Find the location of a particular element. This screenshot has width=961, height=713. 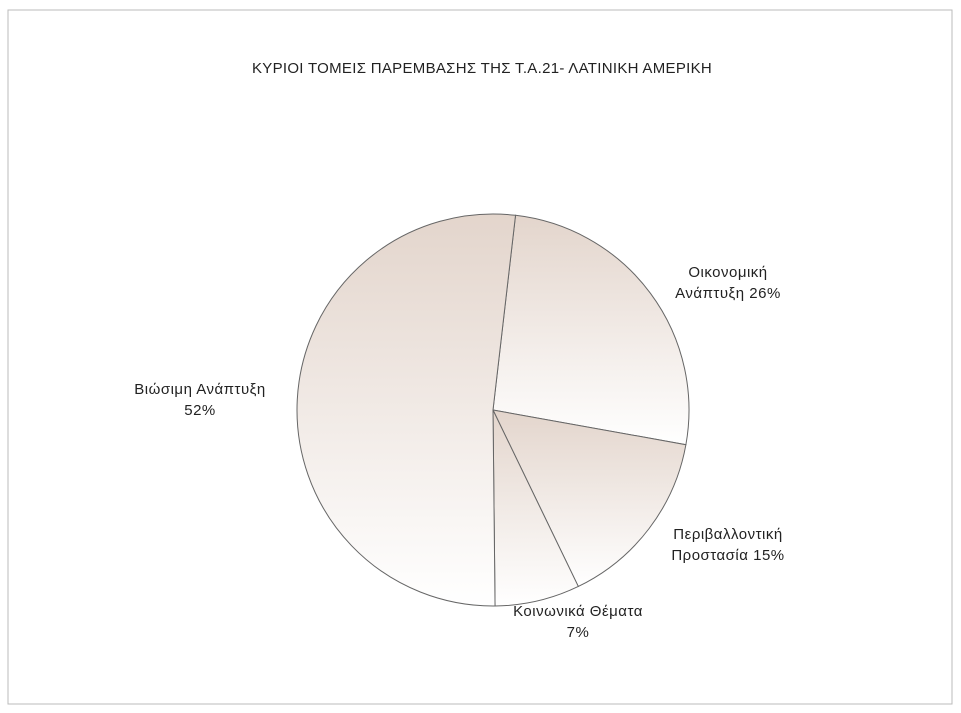

slice-label: Περιβαλλοντική Προστασία 15% is located at coordinates (728, 545).